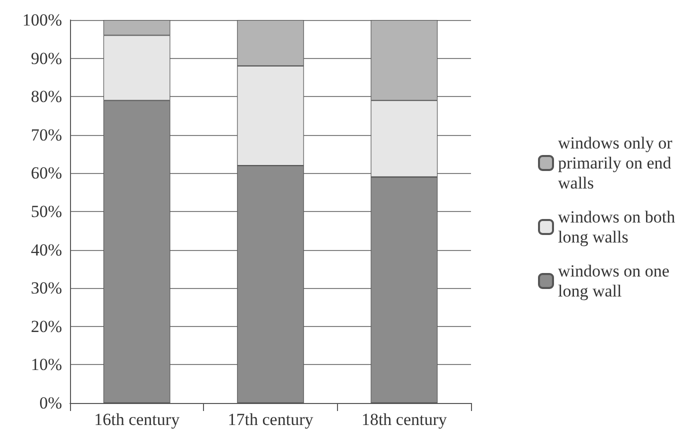 The width and height of the screenshot is (693, 434). I want to click on y-tick-label: 70%, so click(46, 134).